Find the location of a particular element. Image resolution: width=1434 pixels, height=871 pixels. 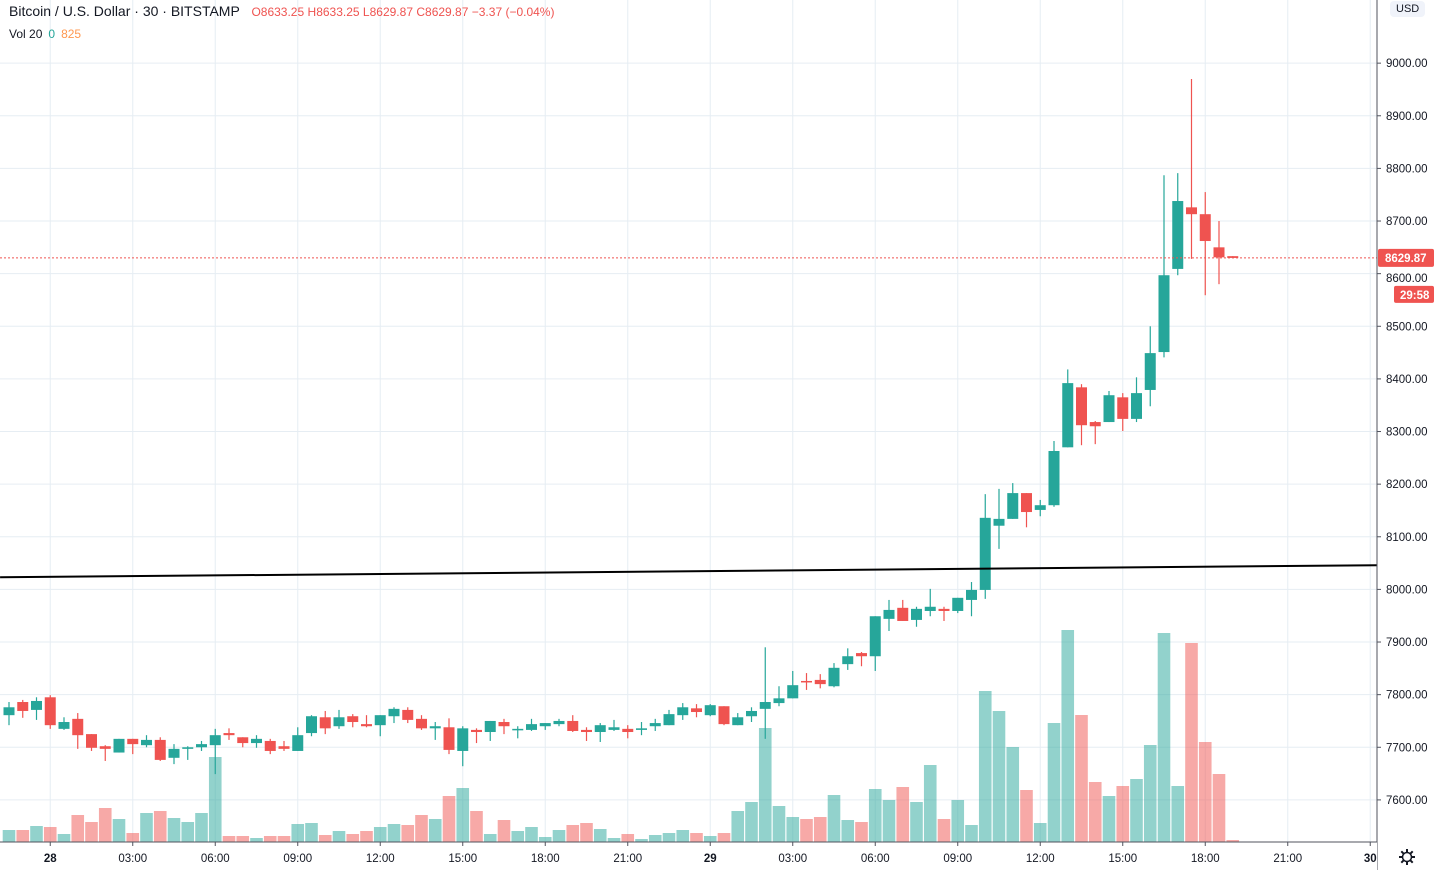

volume-value-2: 825 is located at coordinates (71, 34).